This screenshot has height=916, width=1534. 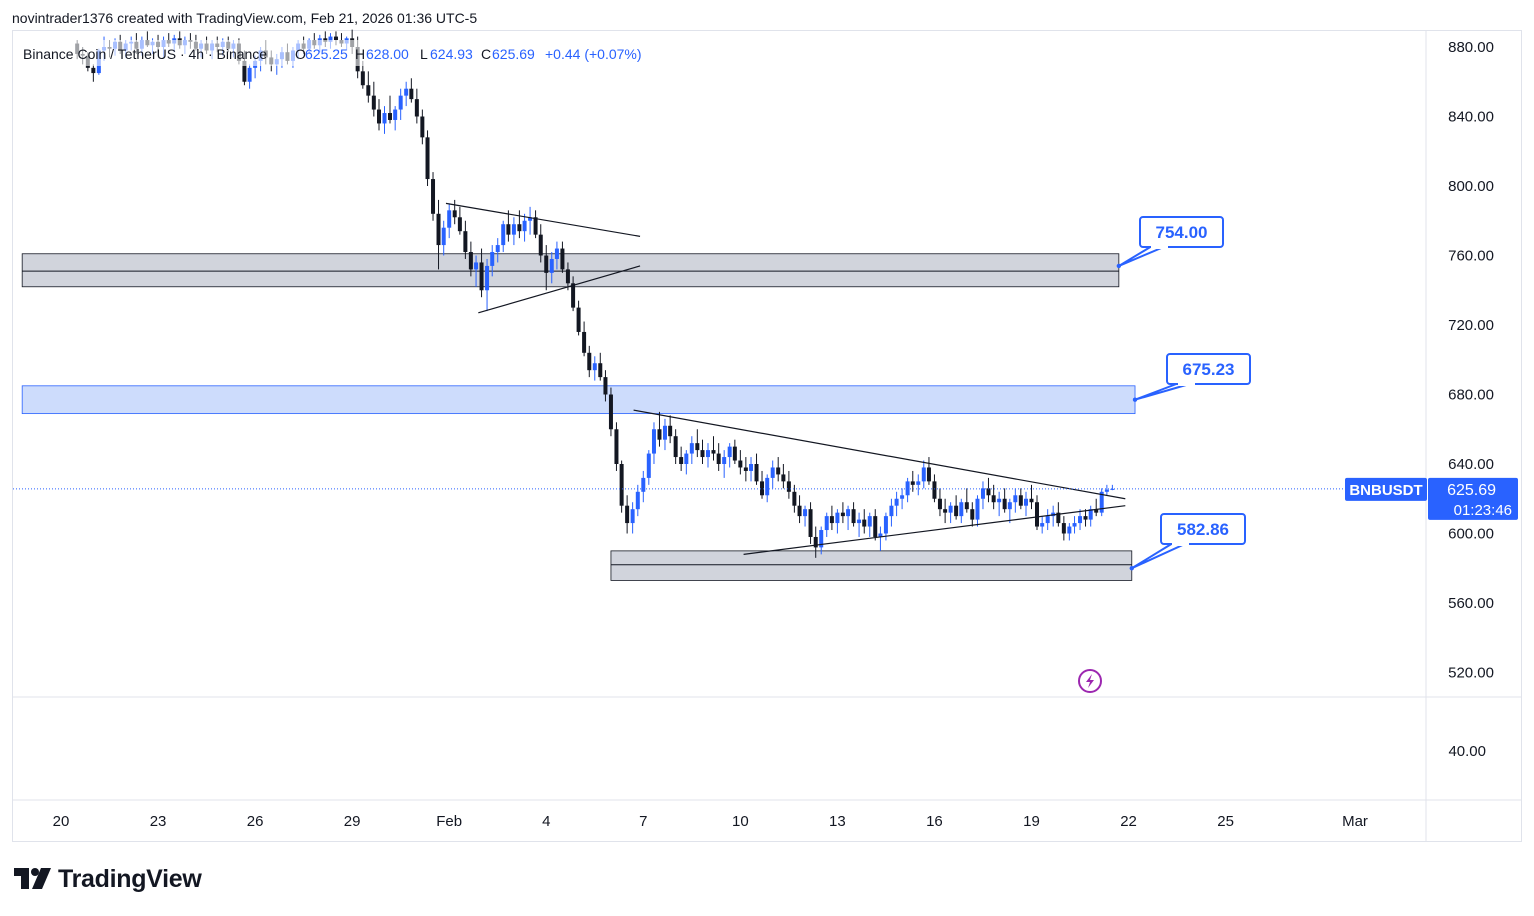 I want to click on time-tick-label: 4, so click(x=546, y=821).